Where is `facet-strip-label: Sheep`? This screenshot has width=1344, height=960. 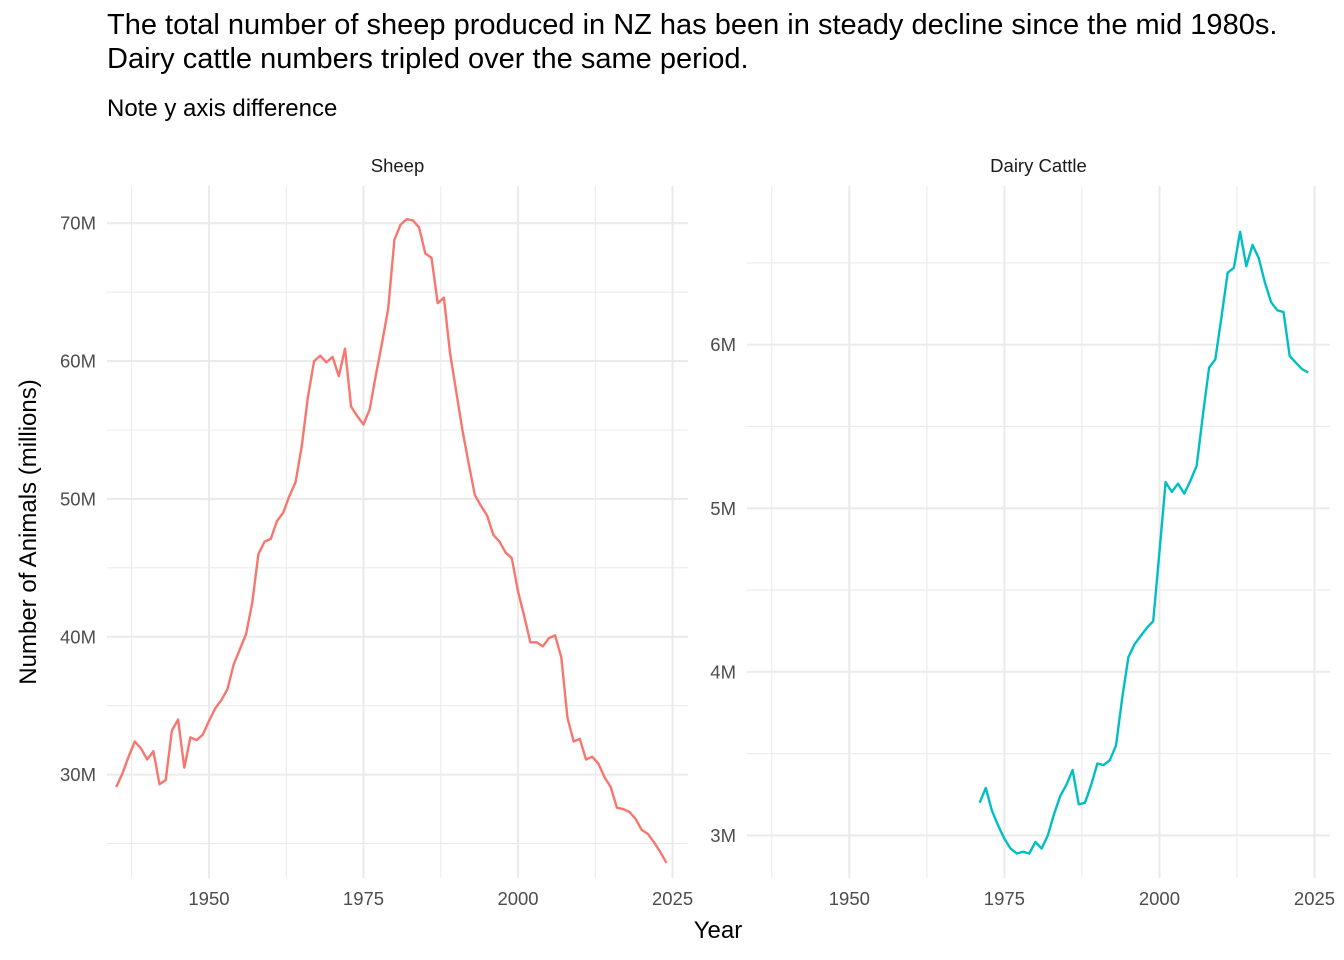
facet-strip-label: Sheep is located at coordinates (398, 165).